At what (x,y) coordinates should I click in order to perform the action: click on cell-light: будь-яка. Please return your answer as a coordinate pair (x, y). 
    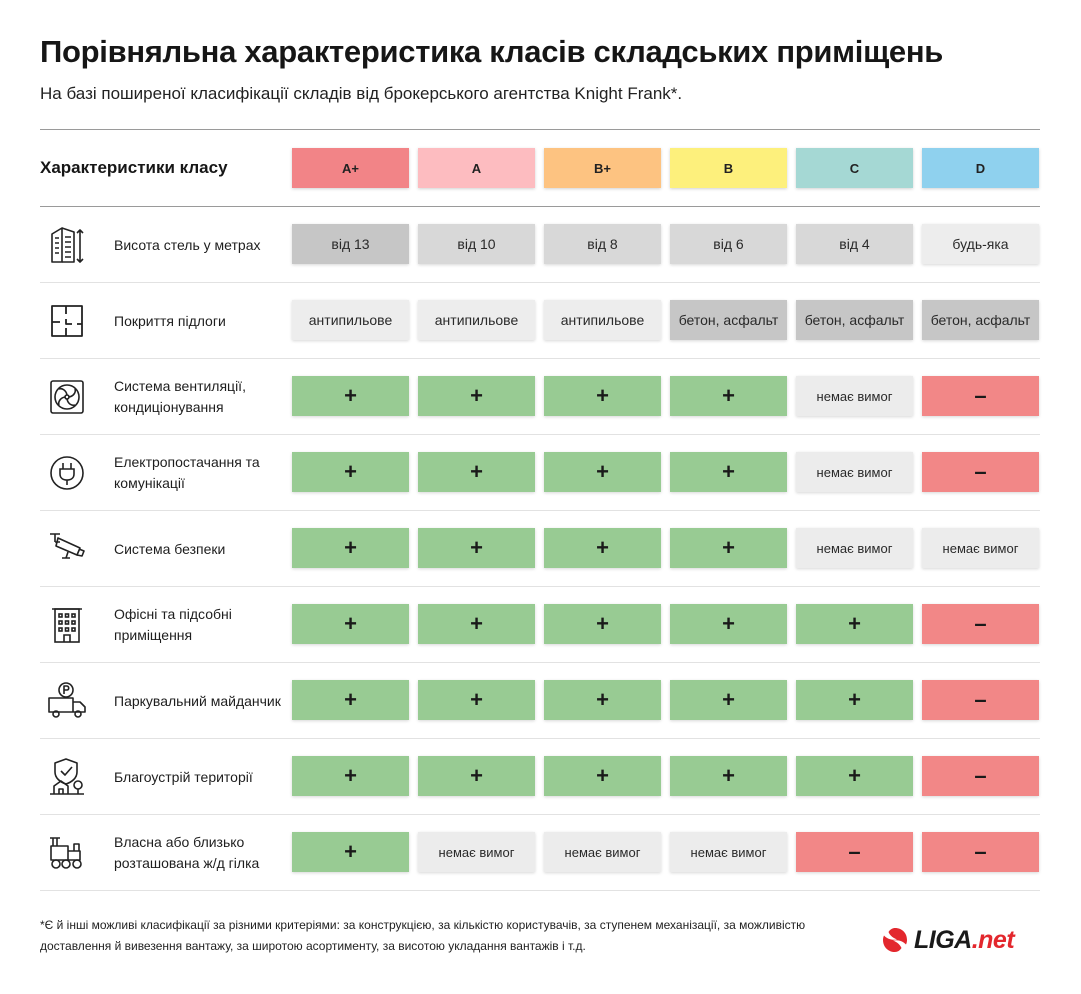
    Looking at the image, I should click on (980, 244).